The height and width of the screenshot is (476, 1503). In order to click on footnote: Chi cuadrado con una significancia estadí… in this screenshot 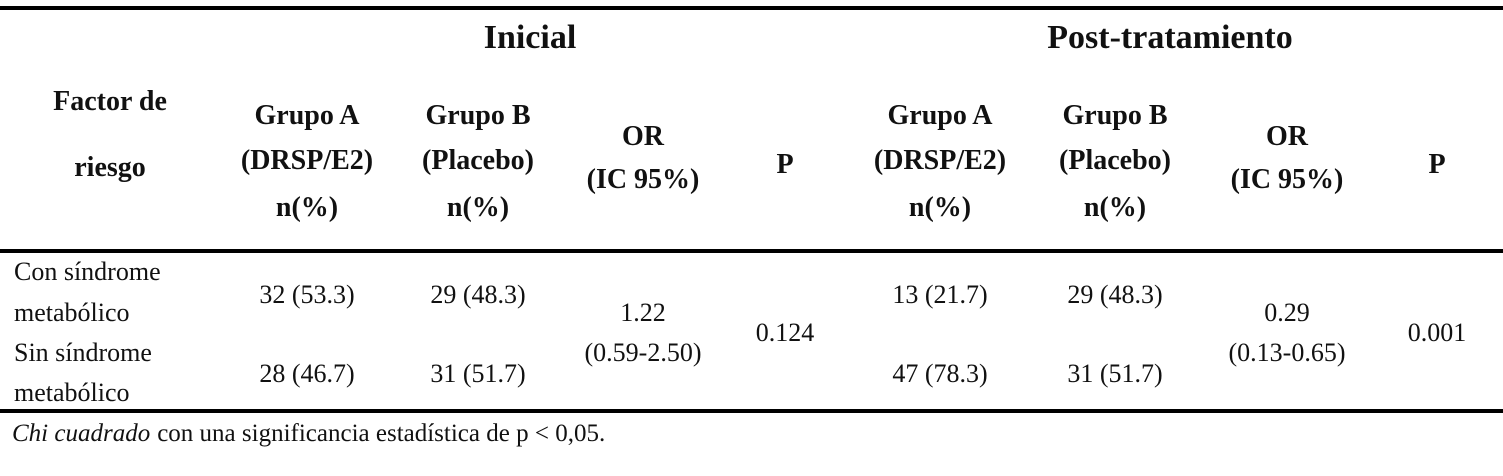, I will do `click(308, 434)`.